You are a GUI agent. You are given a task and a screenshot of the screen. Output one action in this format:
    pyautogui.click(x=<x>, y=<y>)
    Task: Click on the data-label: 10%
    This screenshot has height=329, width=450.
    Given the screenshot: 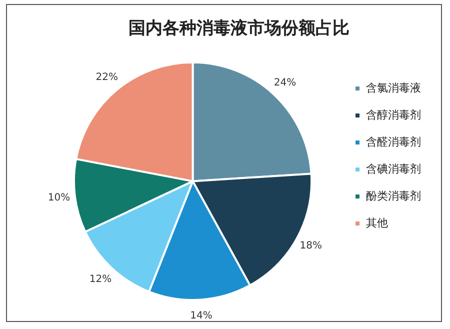 What is the action you would take?
    pyautogui.click(x=59, y=198)
    